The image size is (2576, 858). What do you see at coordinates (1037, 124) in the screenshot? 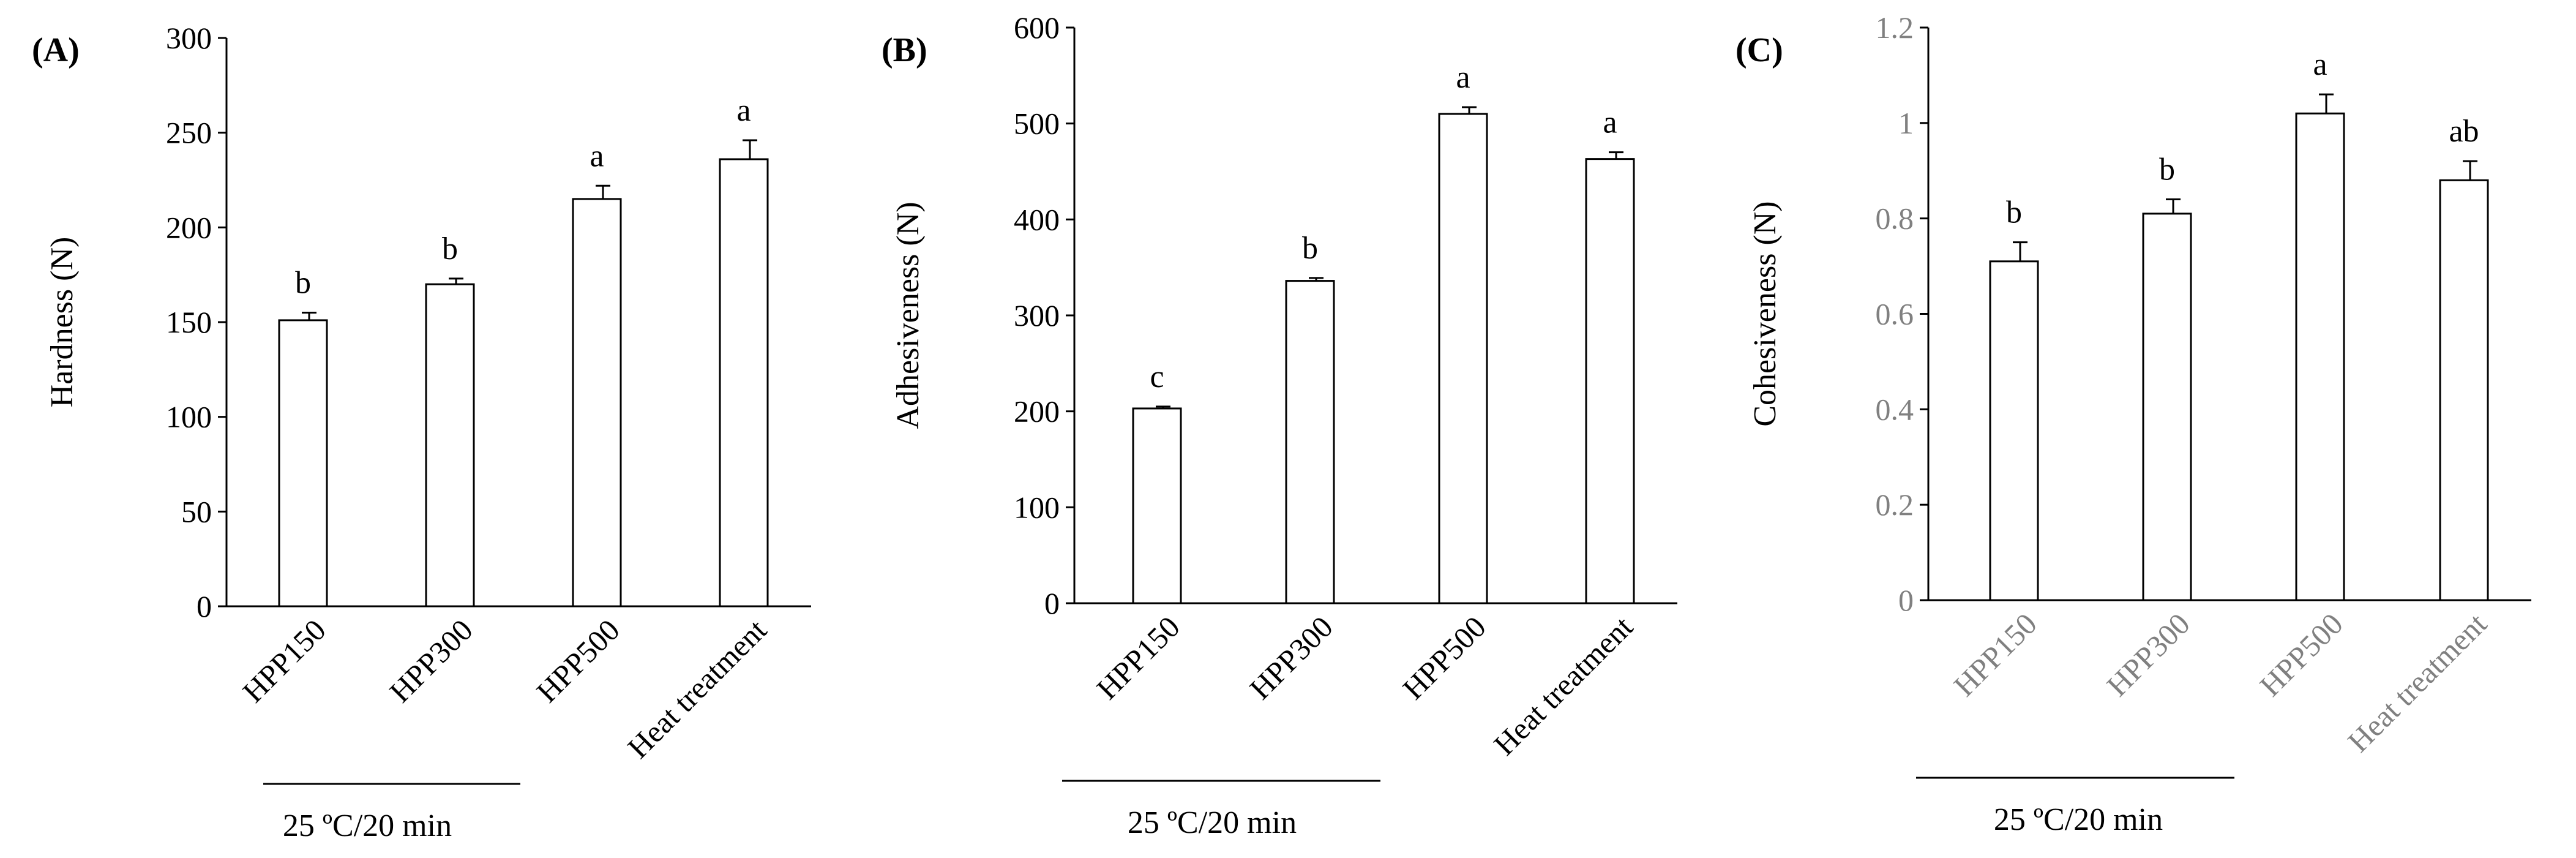
I see `y-tick-label: 500` at bounding box center [1037, 124].